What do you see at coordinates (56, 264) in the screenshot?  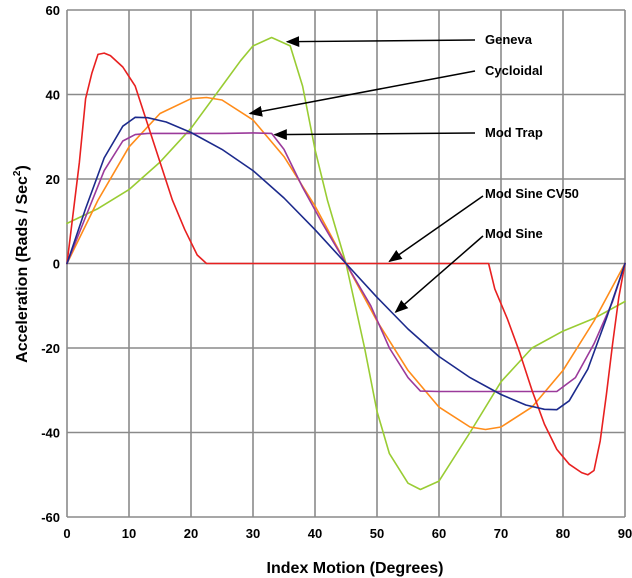 I see `y-tick-label: 0` at bounding box center [56, 264].